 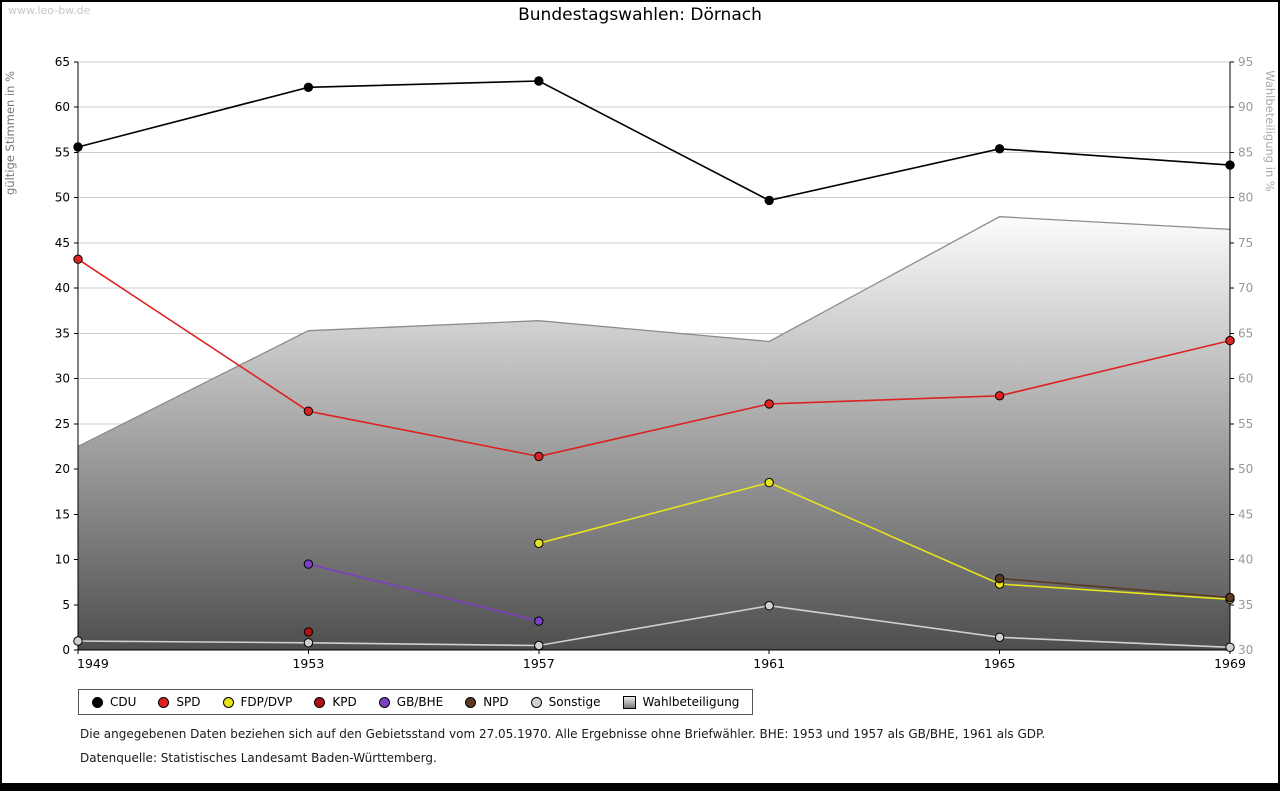 I want to click on square-marker-icon, so click(x=629, y=702).